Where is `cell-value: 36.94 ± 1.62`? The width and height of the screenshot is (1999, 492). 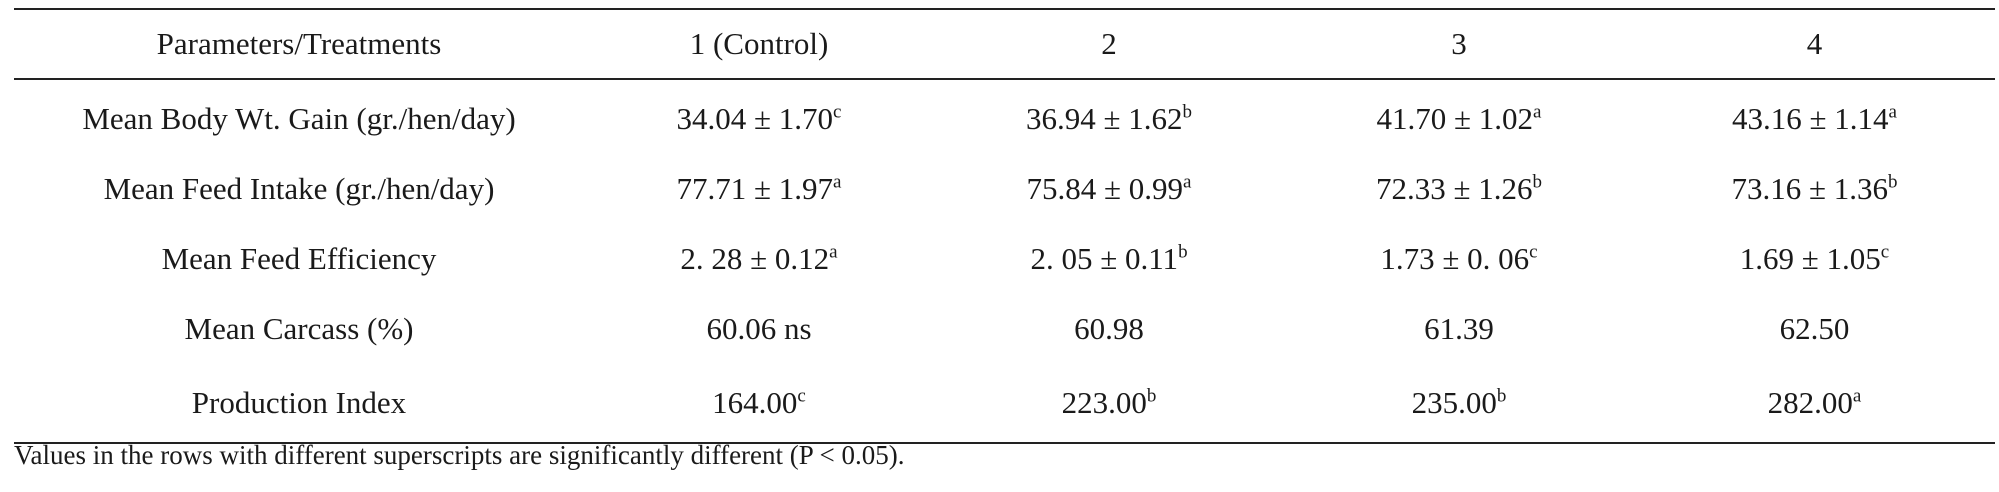
cell-value: 36.94 ± 1.62 is located at coordinates (1104, 118).